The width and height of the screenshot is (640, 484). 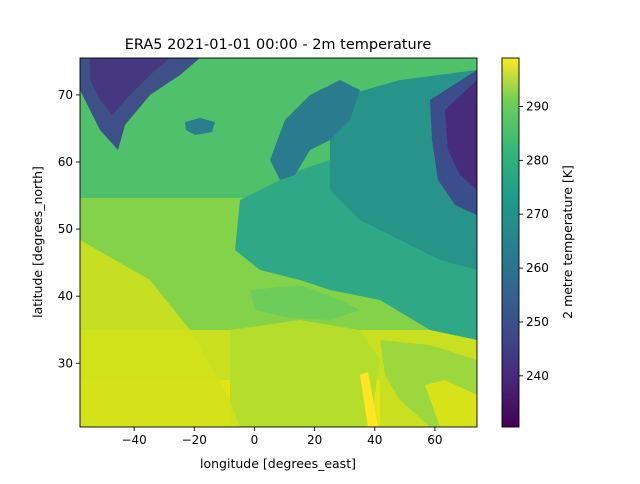 What do you see at coordinates (65, 229) in the screenshot?
I see `y-tick-label: 50` at bounding box center [65, 229].